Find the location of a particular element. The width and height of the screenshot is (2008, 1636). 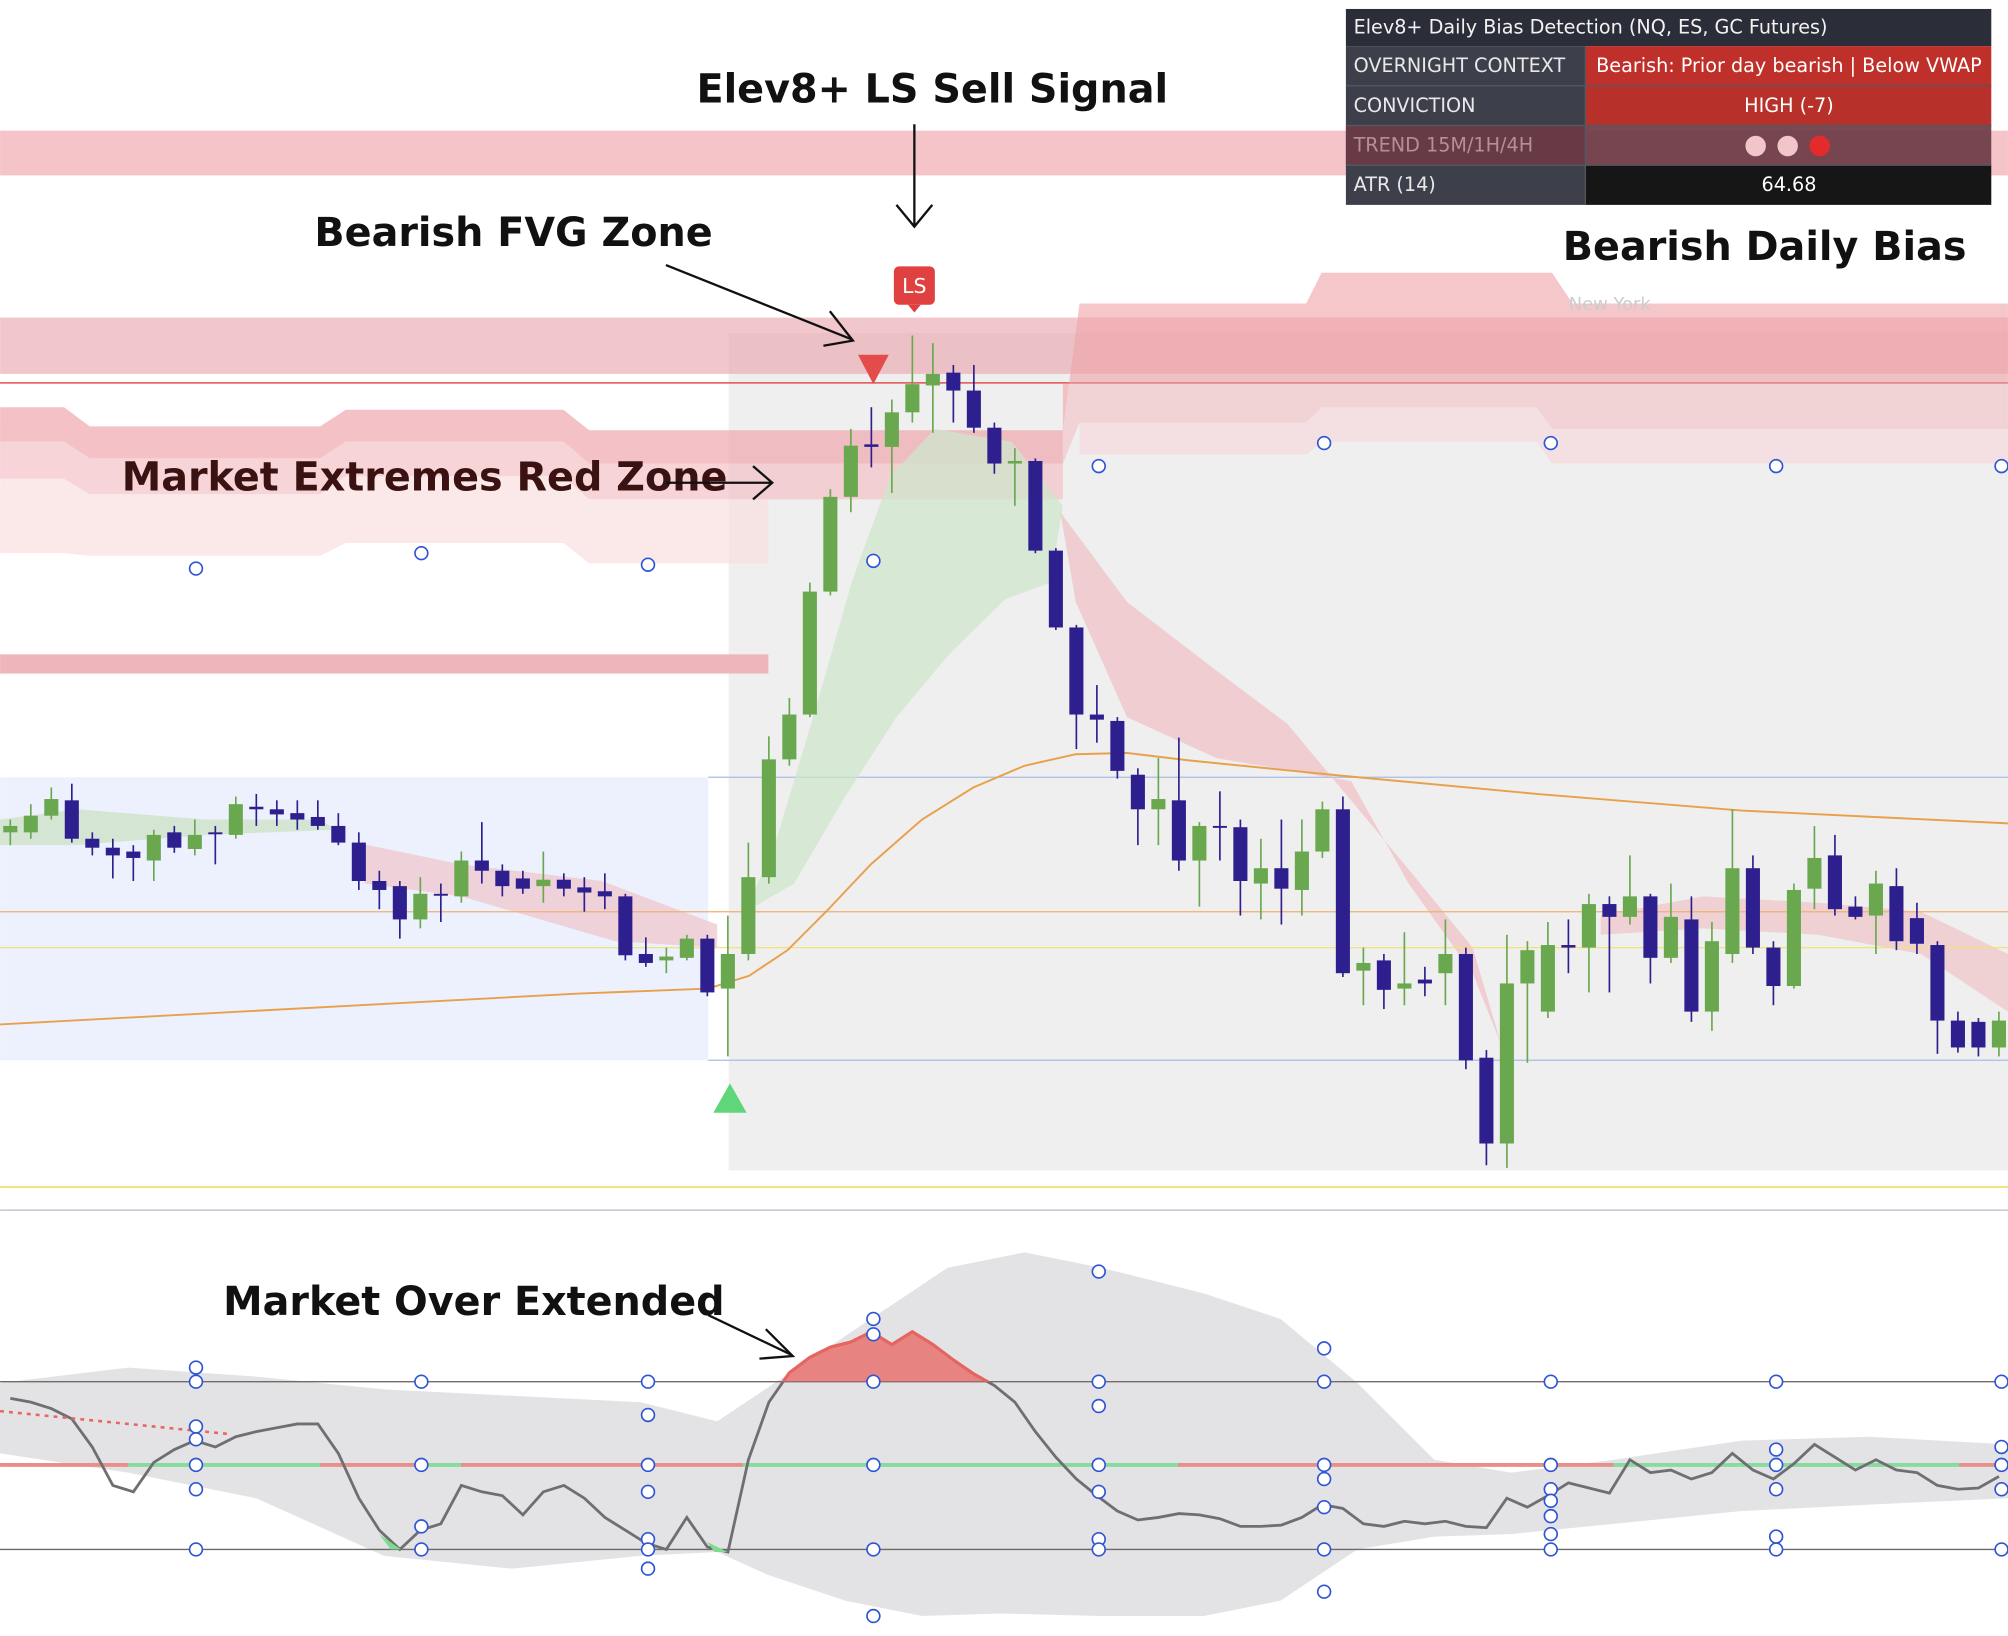

divergence-line is located at coordinates (115, 1422).